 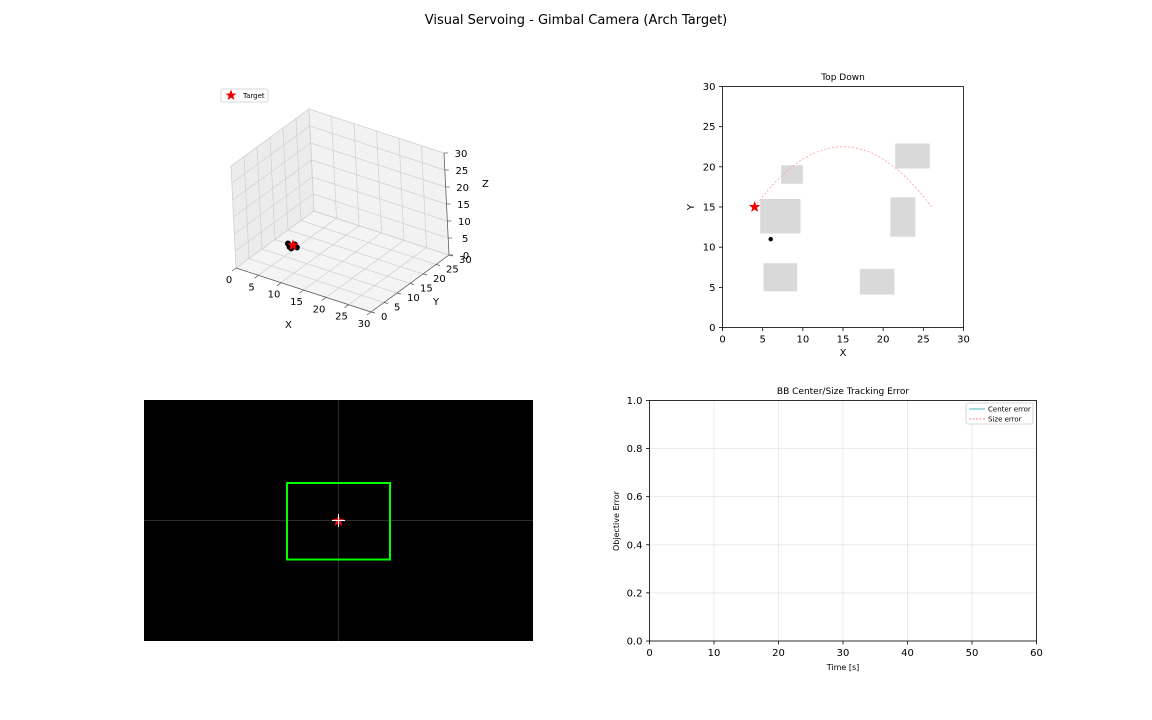 I want to click on 3d-legend: Target, so click(x=244, y=95).